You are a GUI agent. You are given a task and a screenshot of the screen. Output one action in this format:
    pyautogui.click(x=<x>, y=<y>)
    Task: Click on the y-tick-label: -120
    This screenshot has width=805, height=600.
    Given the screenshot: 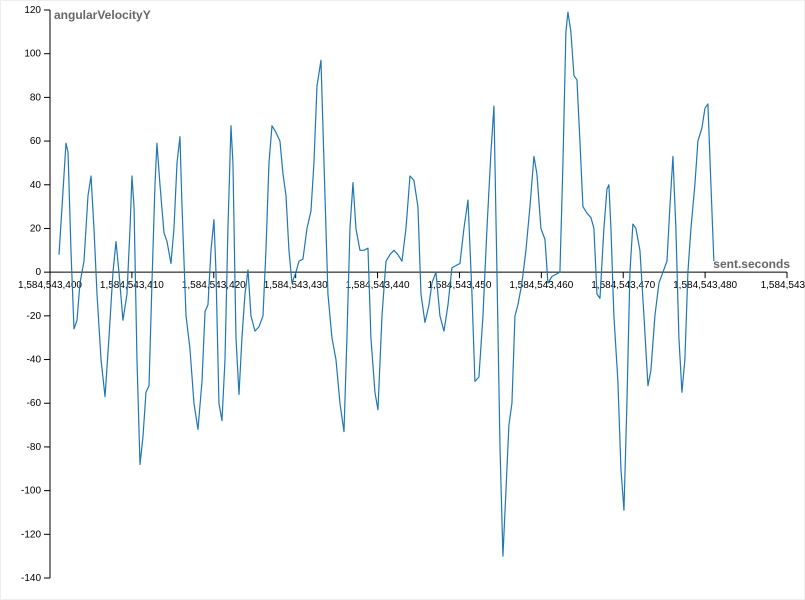 What is the action you would take?
    pyautogui.click(x=31, y=534)
    